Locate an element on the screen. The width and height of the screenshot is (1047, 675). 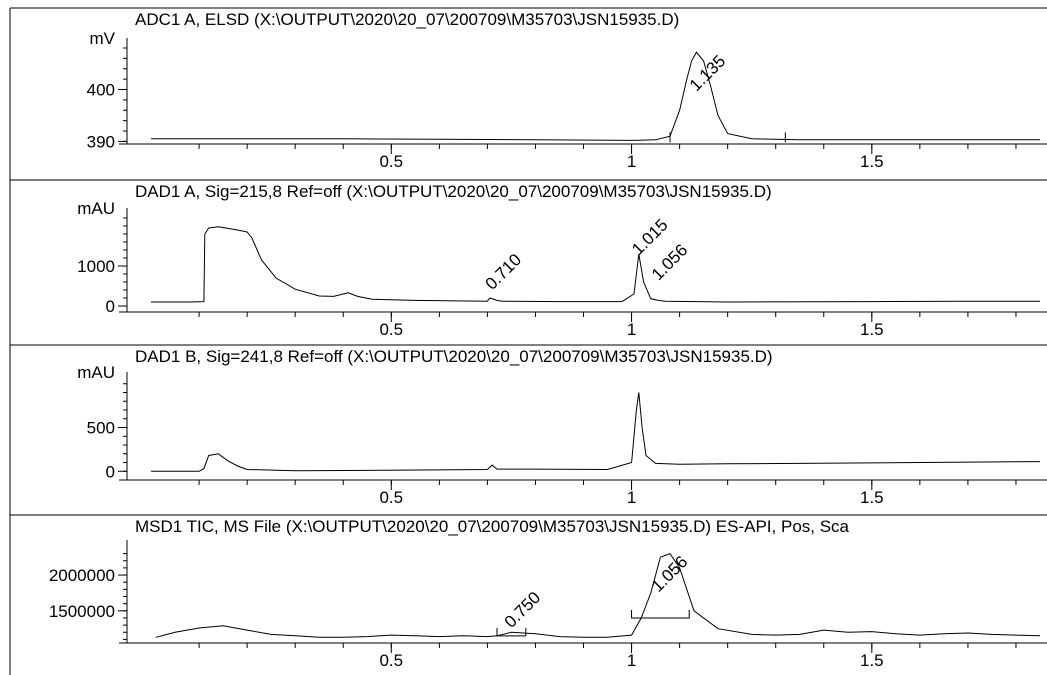
y-tick-label: 400 is located at coordinates (101, 90).